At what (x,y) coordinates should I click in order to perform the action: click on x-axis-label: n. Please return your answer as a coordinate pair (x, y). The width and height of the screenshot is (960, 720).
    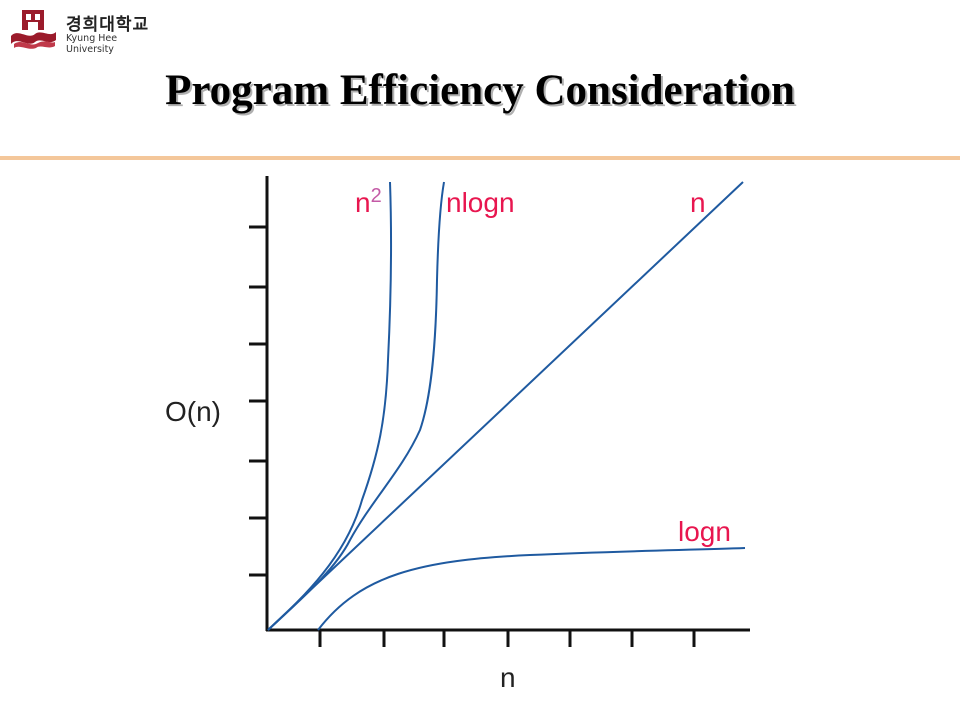
    Looking at the image, I should click on (508, 677).